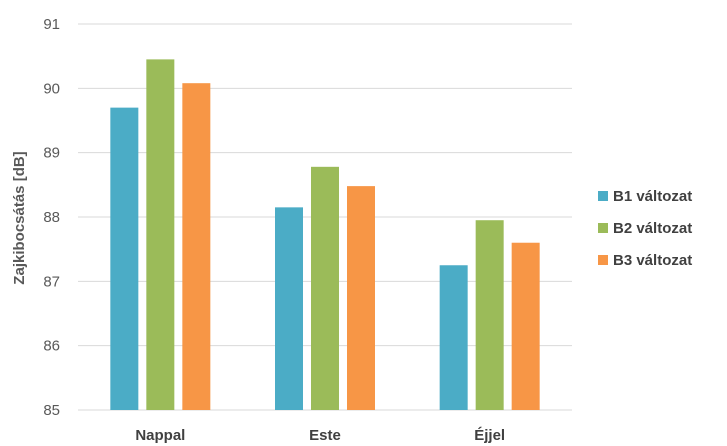  Describe the element at coordinates (652, 196) in the screenshot. I see `legend-label: B1 változat` at that location.